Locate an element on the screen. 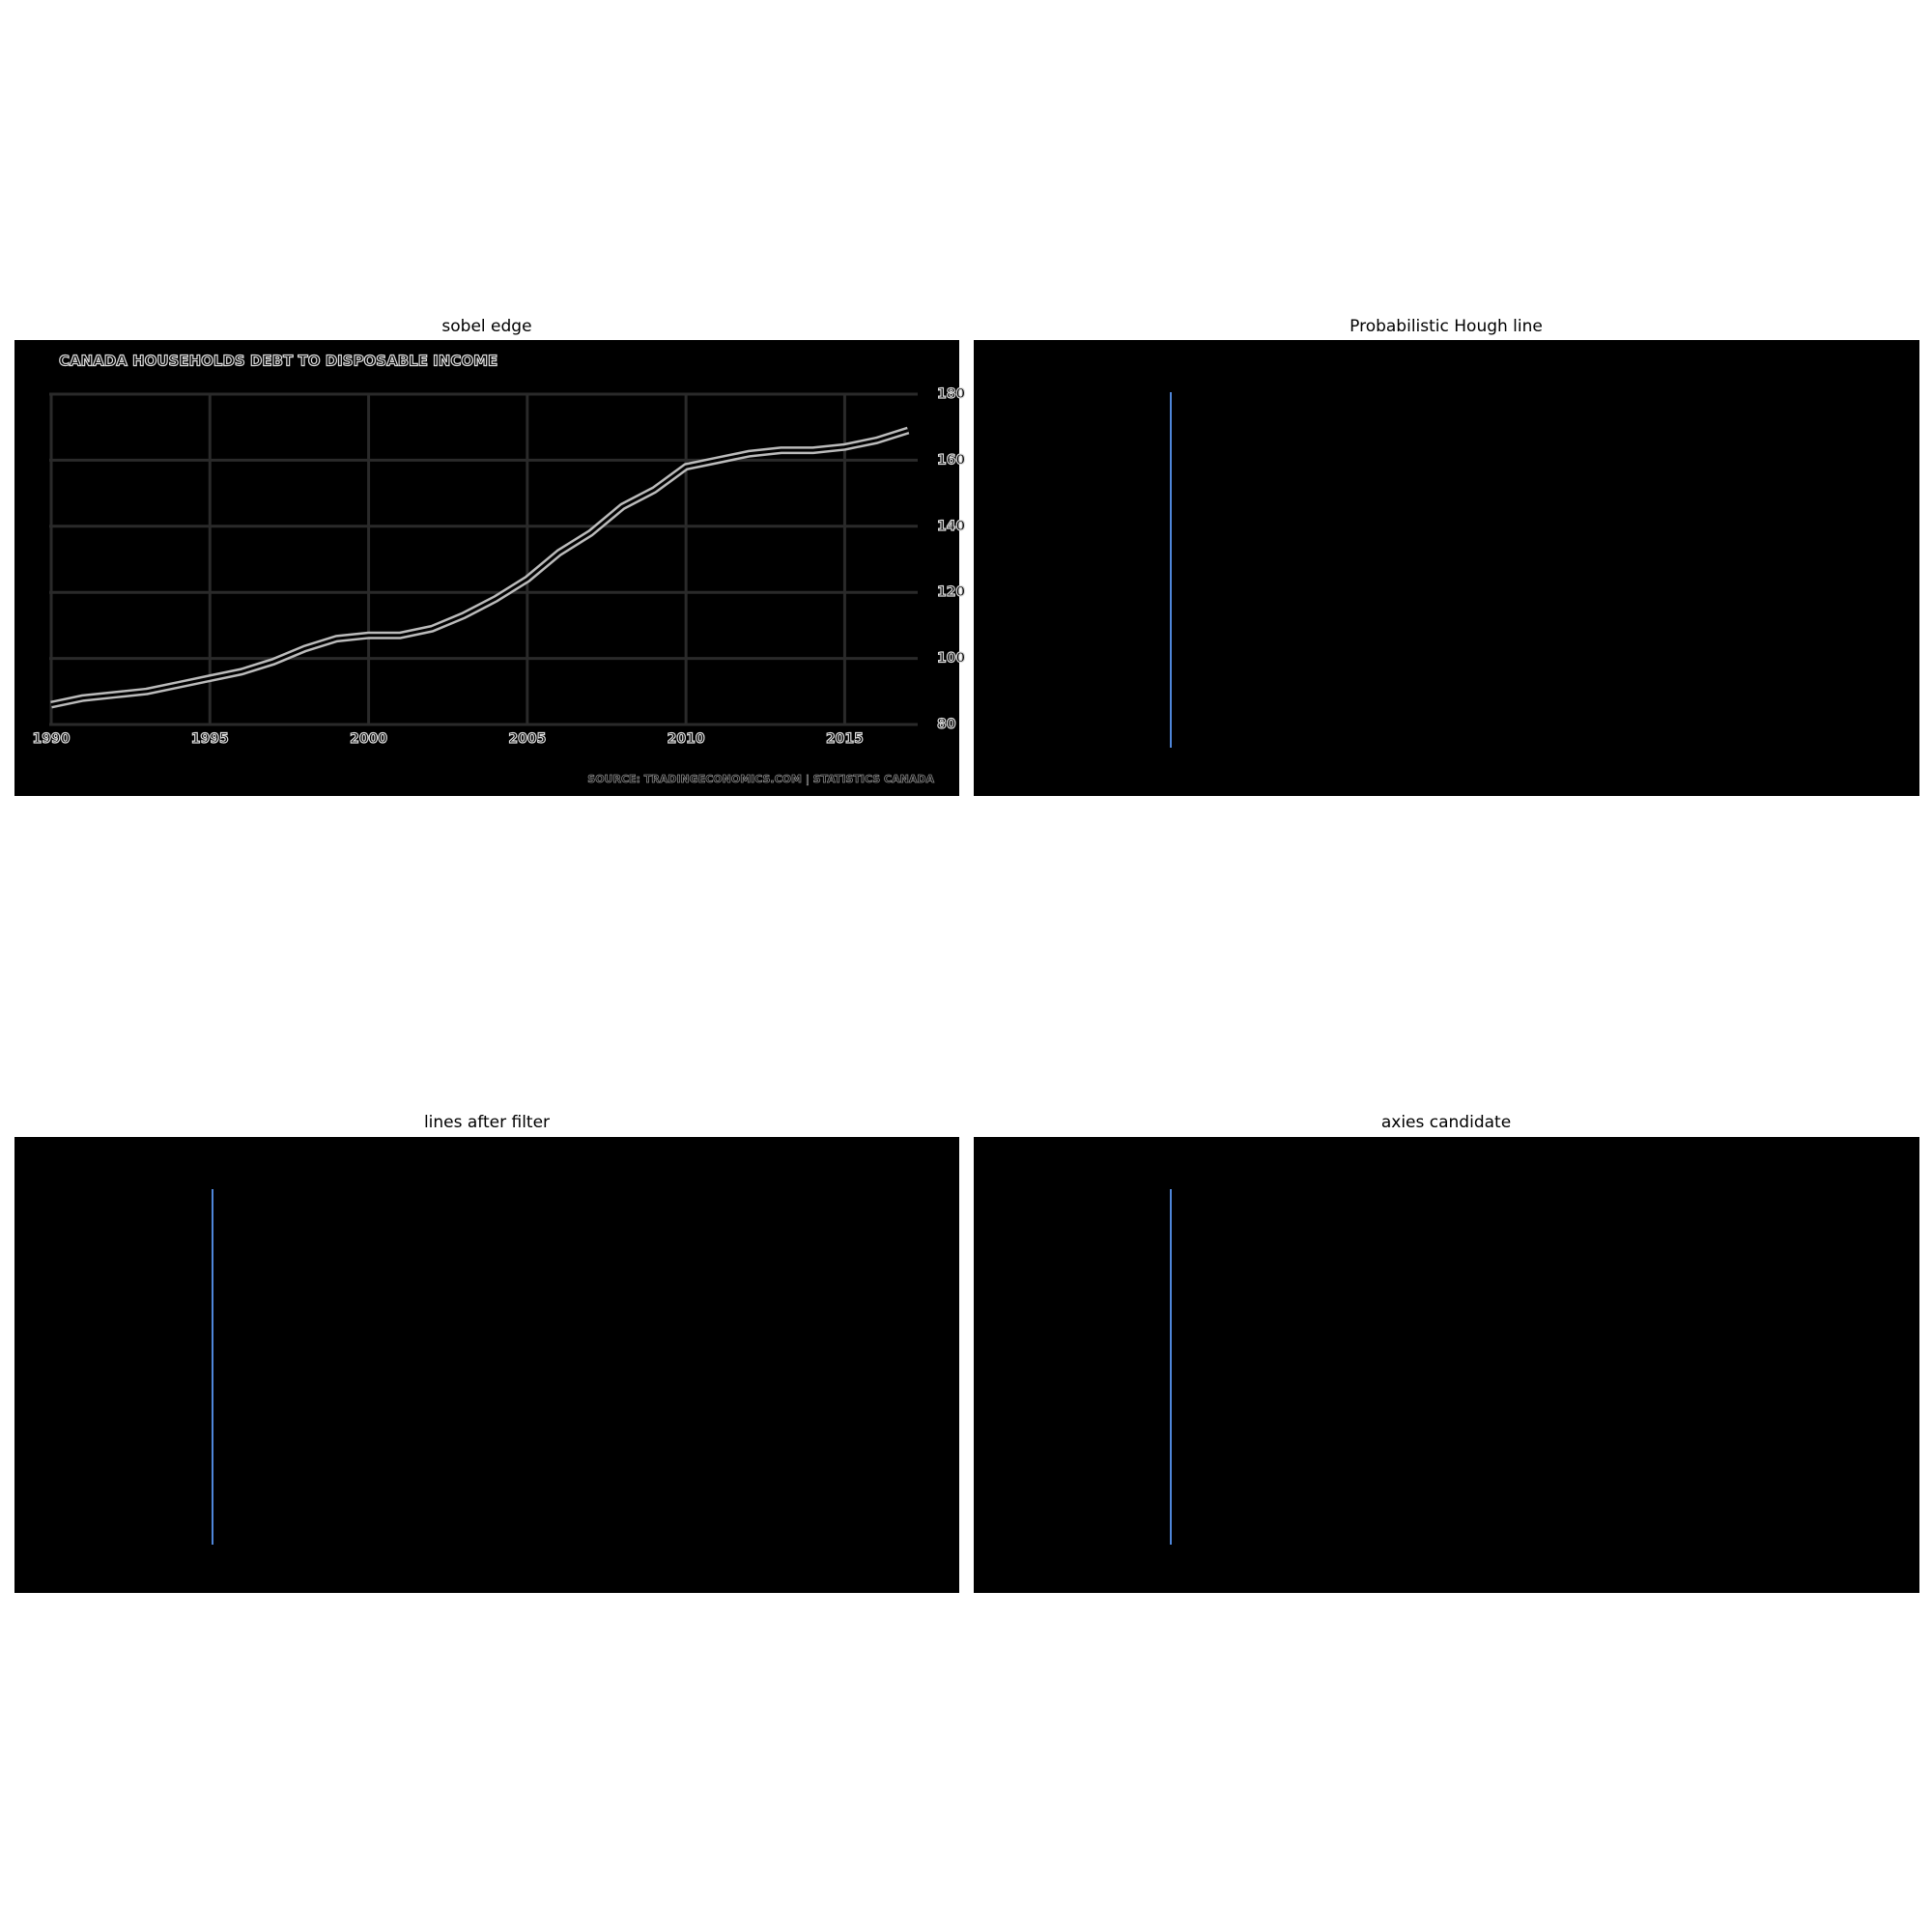 Image resolution: width=1932 pixels, height=1932 pixels. x-tick-label: 2015 is located at coordinates (845, 739).